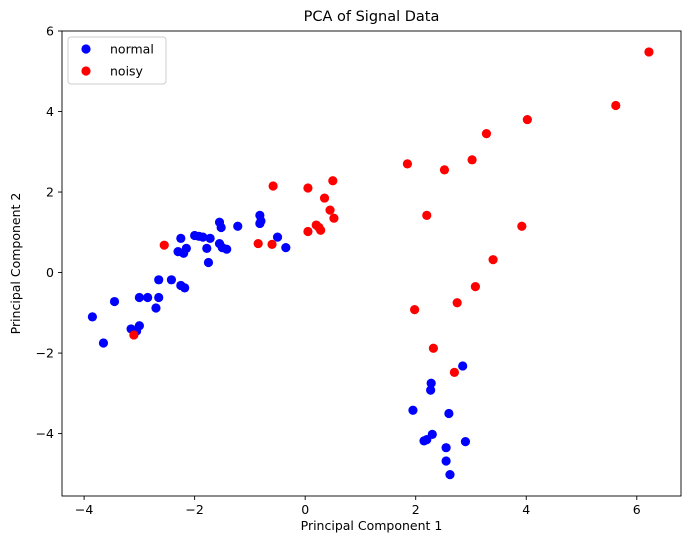  What do you see at coordinates (45, 433) in the screenshot?
I see `y-tick-label-0: −4` at bounding box center [45, 433].